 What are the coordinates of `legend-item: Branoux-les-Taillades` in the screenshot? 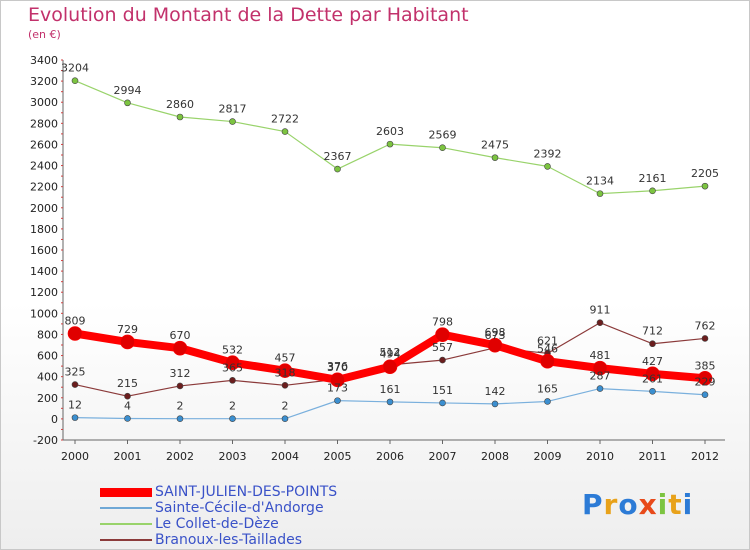 It's located at (250, 540).